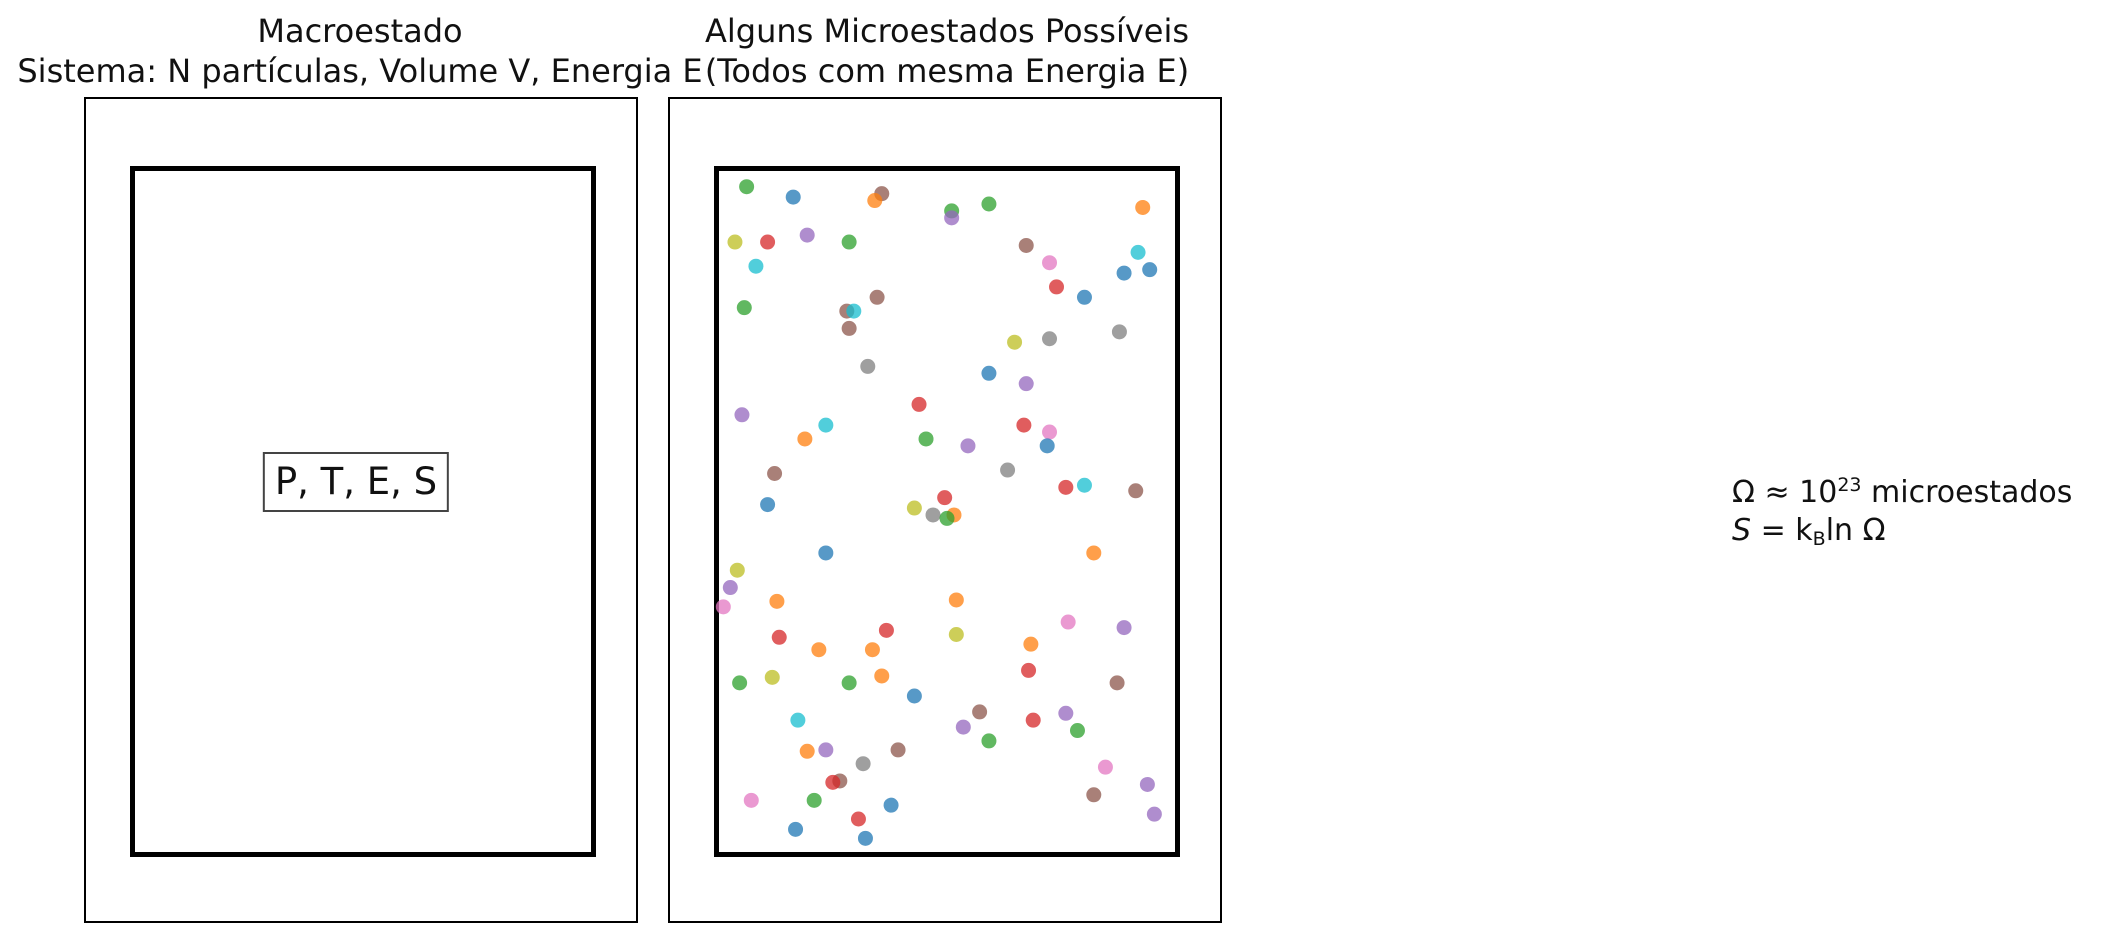 This screenshot has height=941, width=2112. What do you see at coordinates (1782, 530) in the screenshot?
I see `entropy-equals: = k` at bounding box center [1782, 530].